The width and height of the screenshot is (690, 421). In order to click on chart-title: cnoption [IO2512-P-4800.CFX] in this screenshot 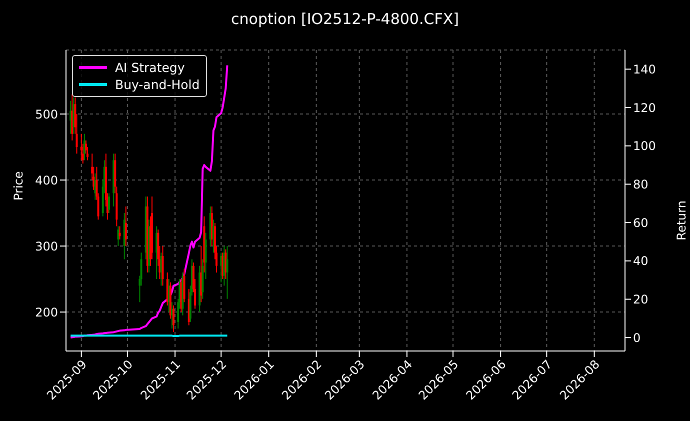, I will do `click(345, 19)`.